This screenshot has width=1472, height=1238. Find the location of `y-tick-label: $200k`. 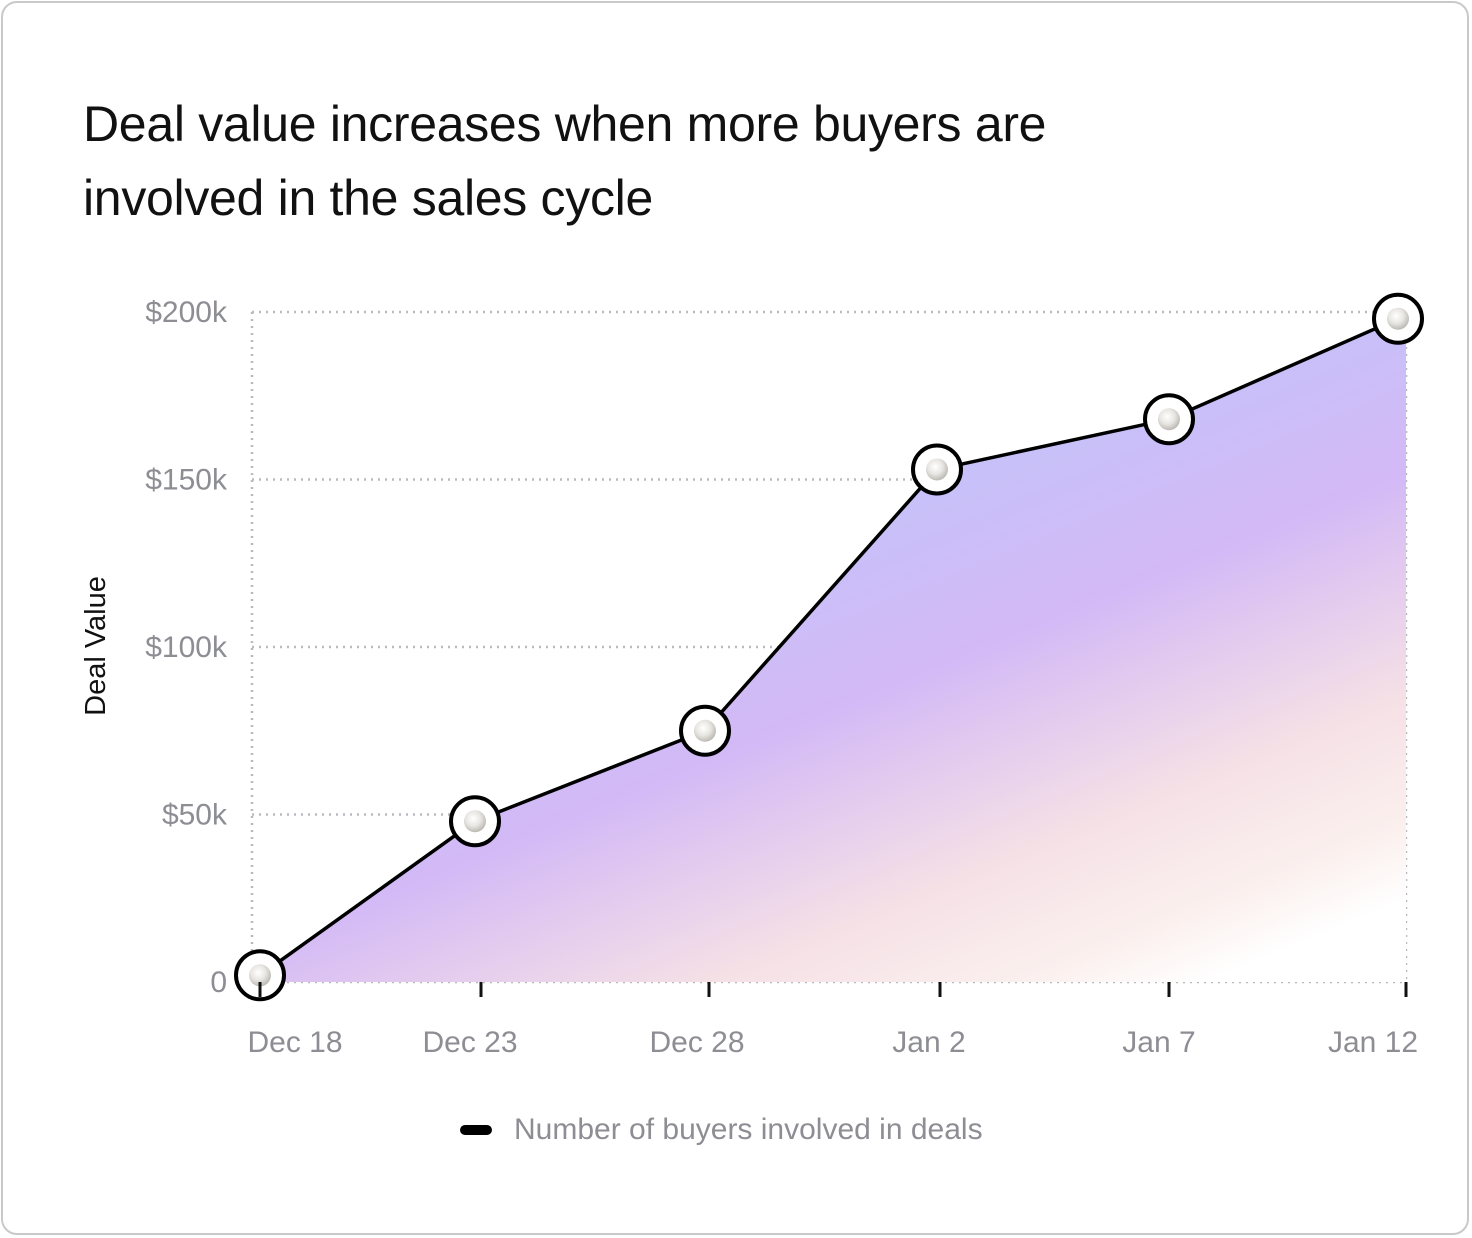

y-tick-label: $200k is located at coordinates (186, 312).